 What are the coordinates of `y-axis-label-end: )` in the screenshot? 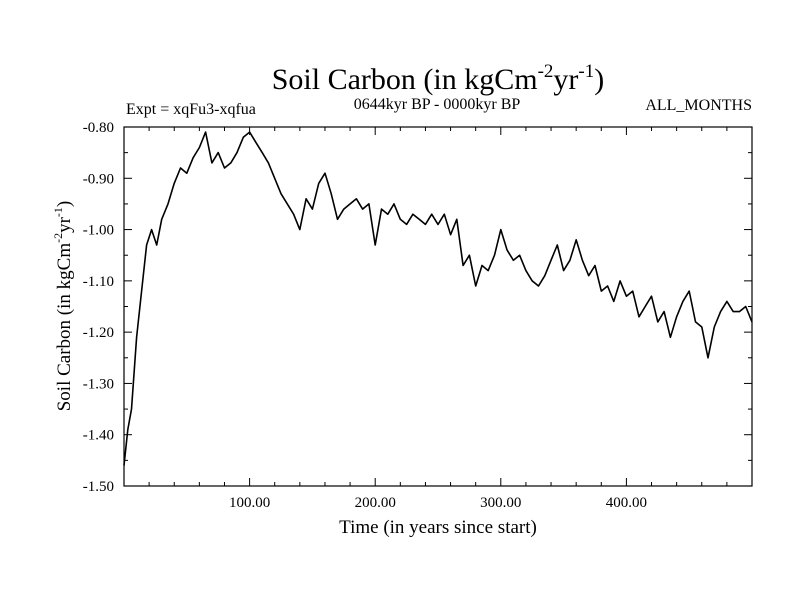 It's located at (64, 204).